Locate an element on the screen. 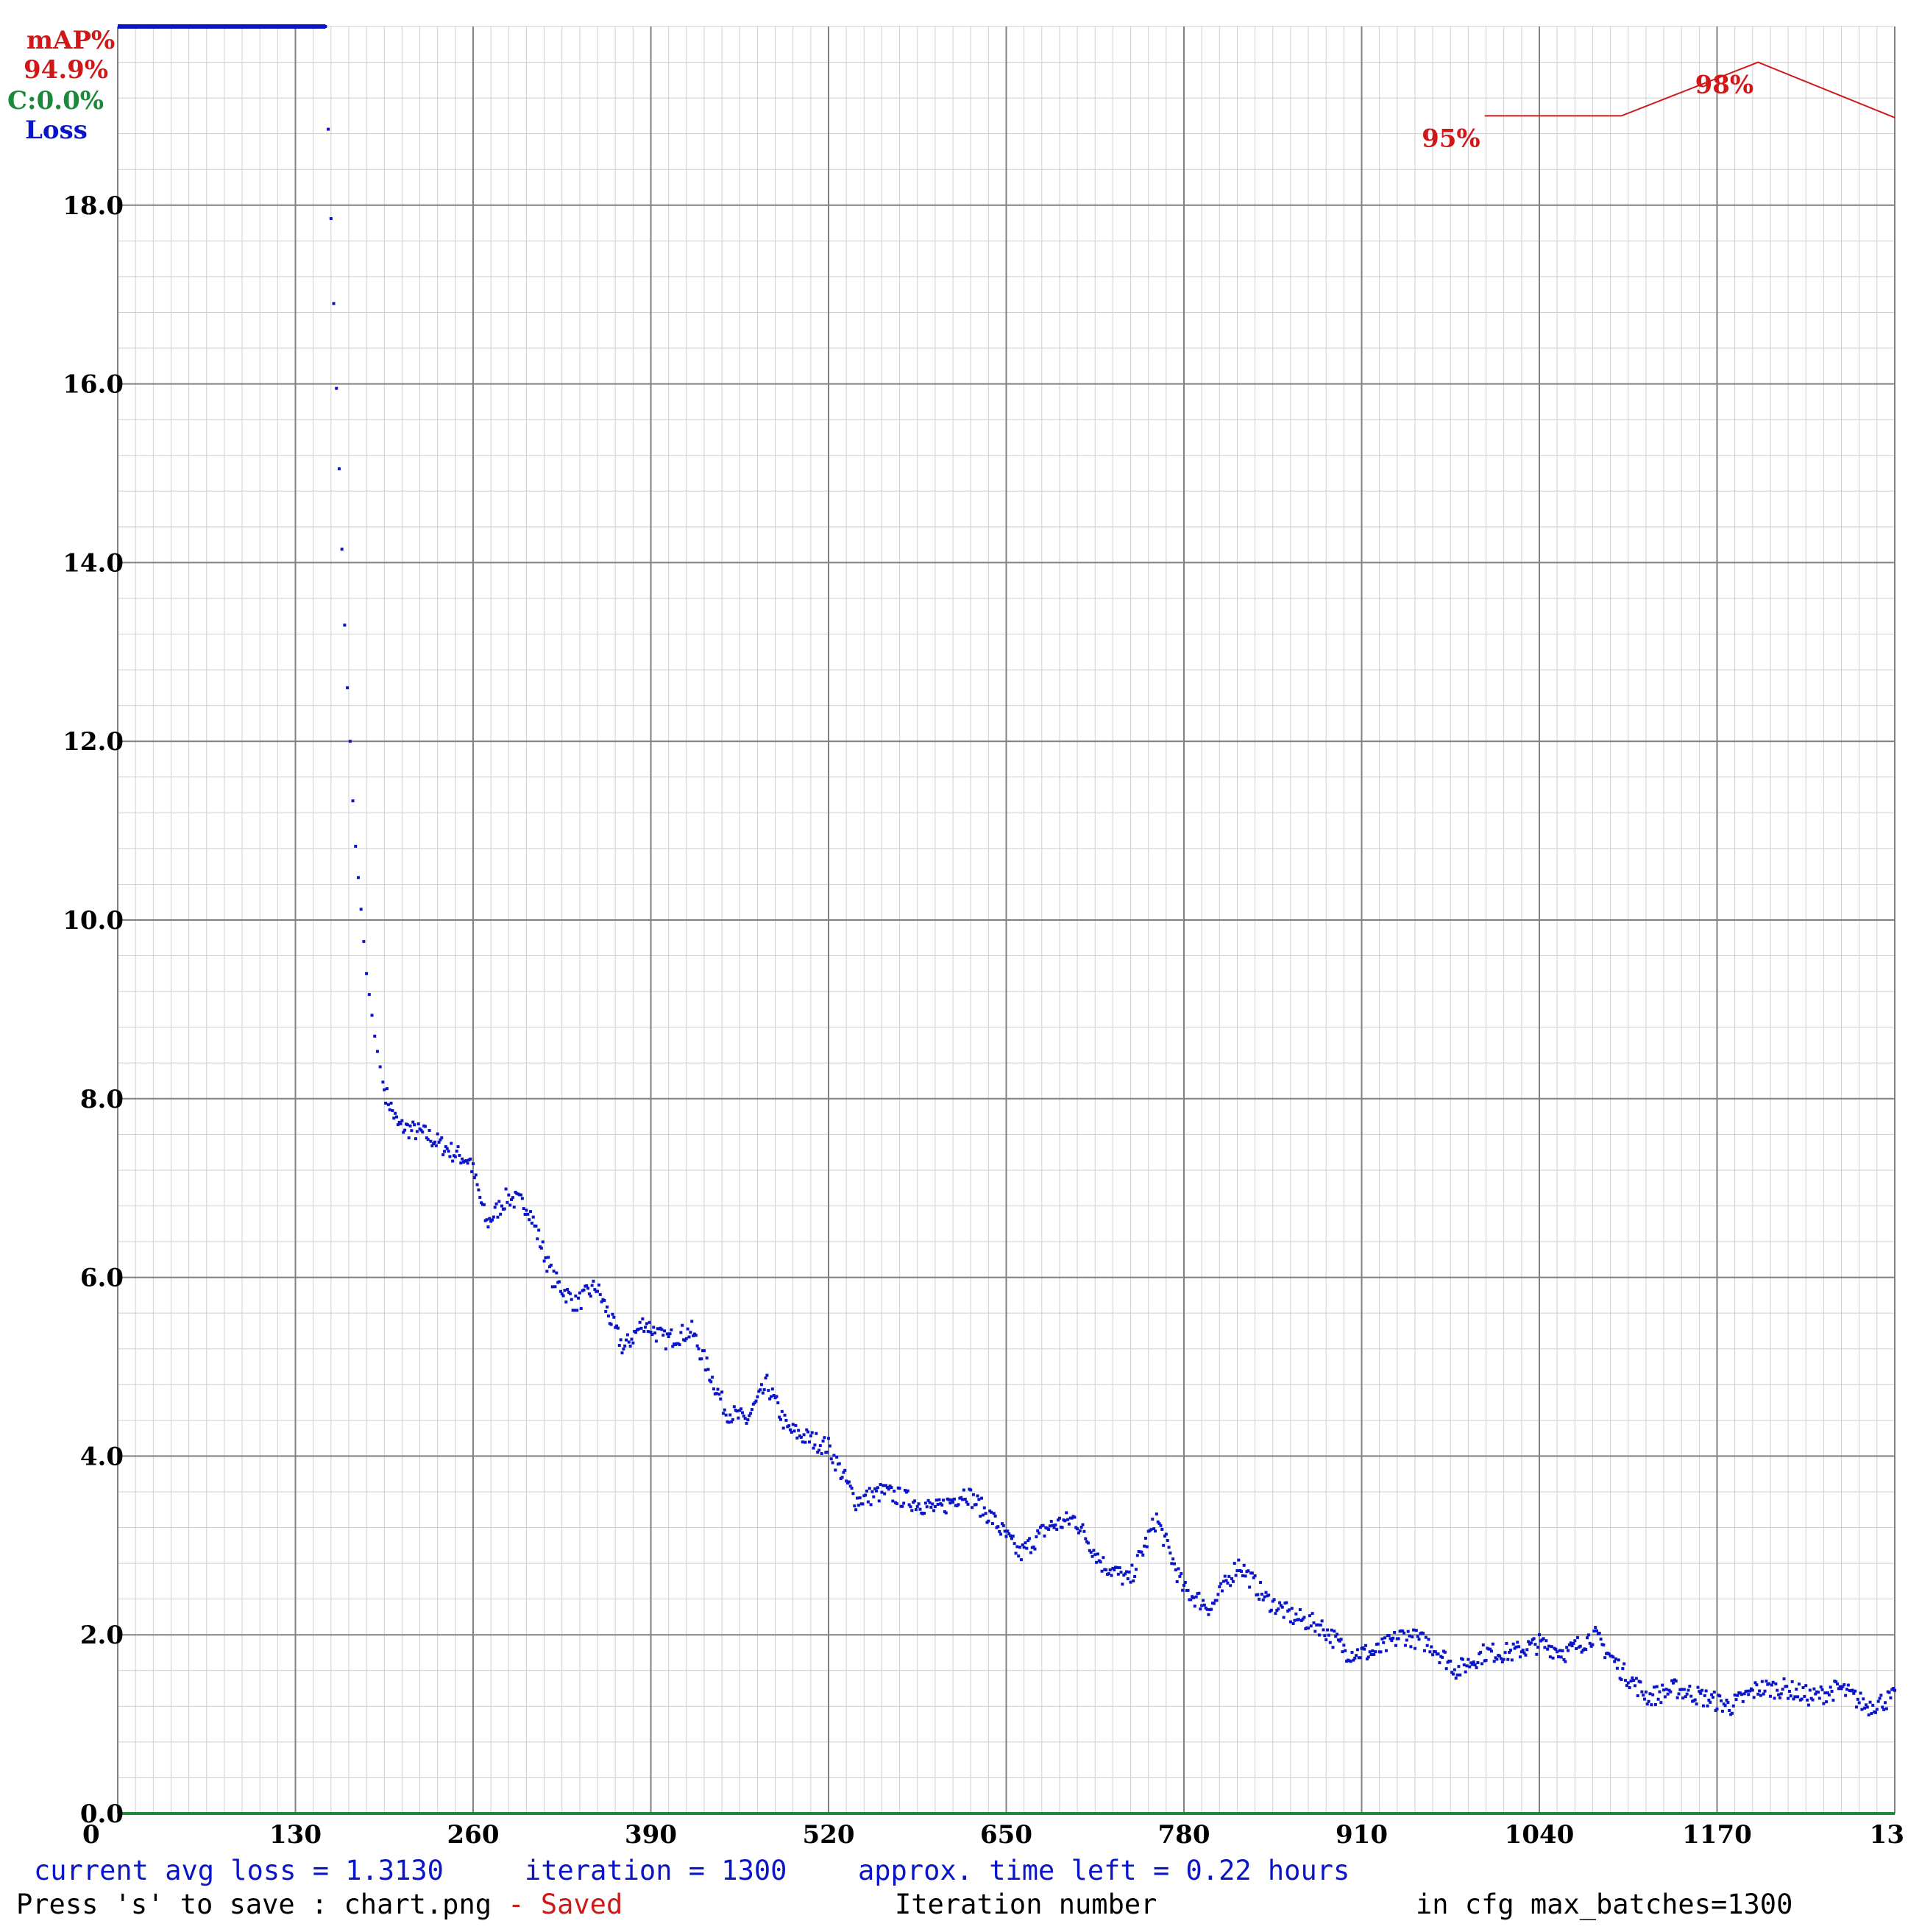 The width and height of the screenshot is (1908, 1932). press-save-text: Press 's' to save : chart.png is located at coordinates (254, 1904).